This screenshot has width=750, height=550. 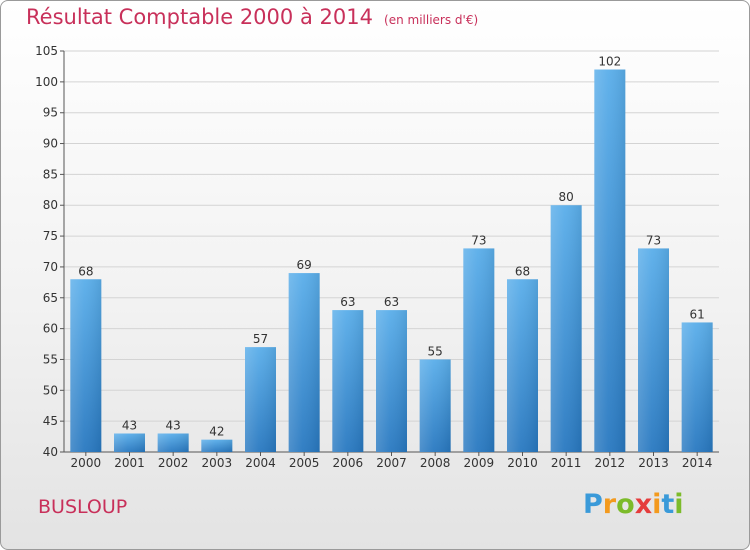 What do you see at coordinates (697, 463) in the screenshot?
I see `x-tick-label: 2014` at bounding box center [697, 463].